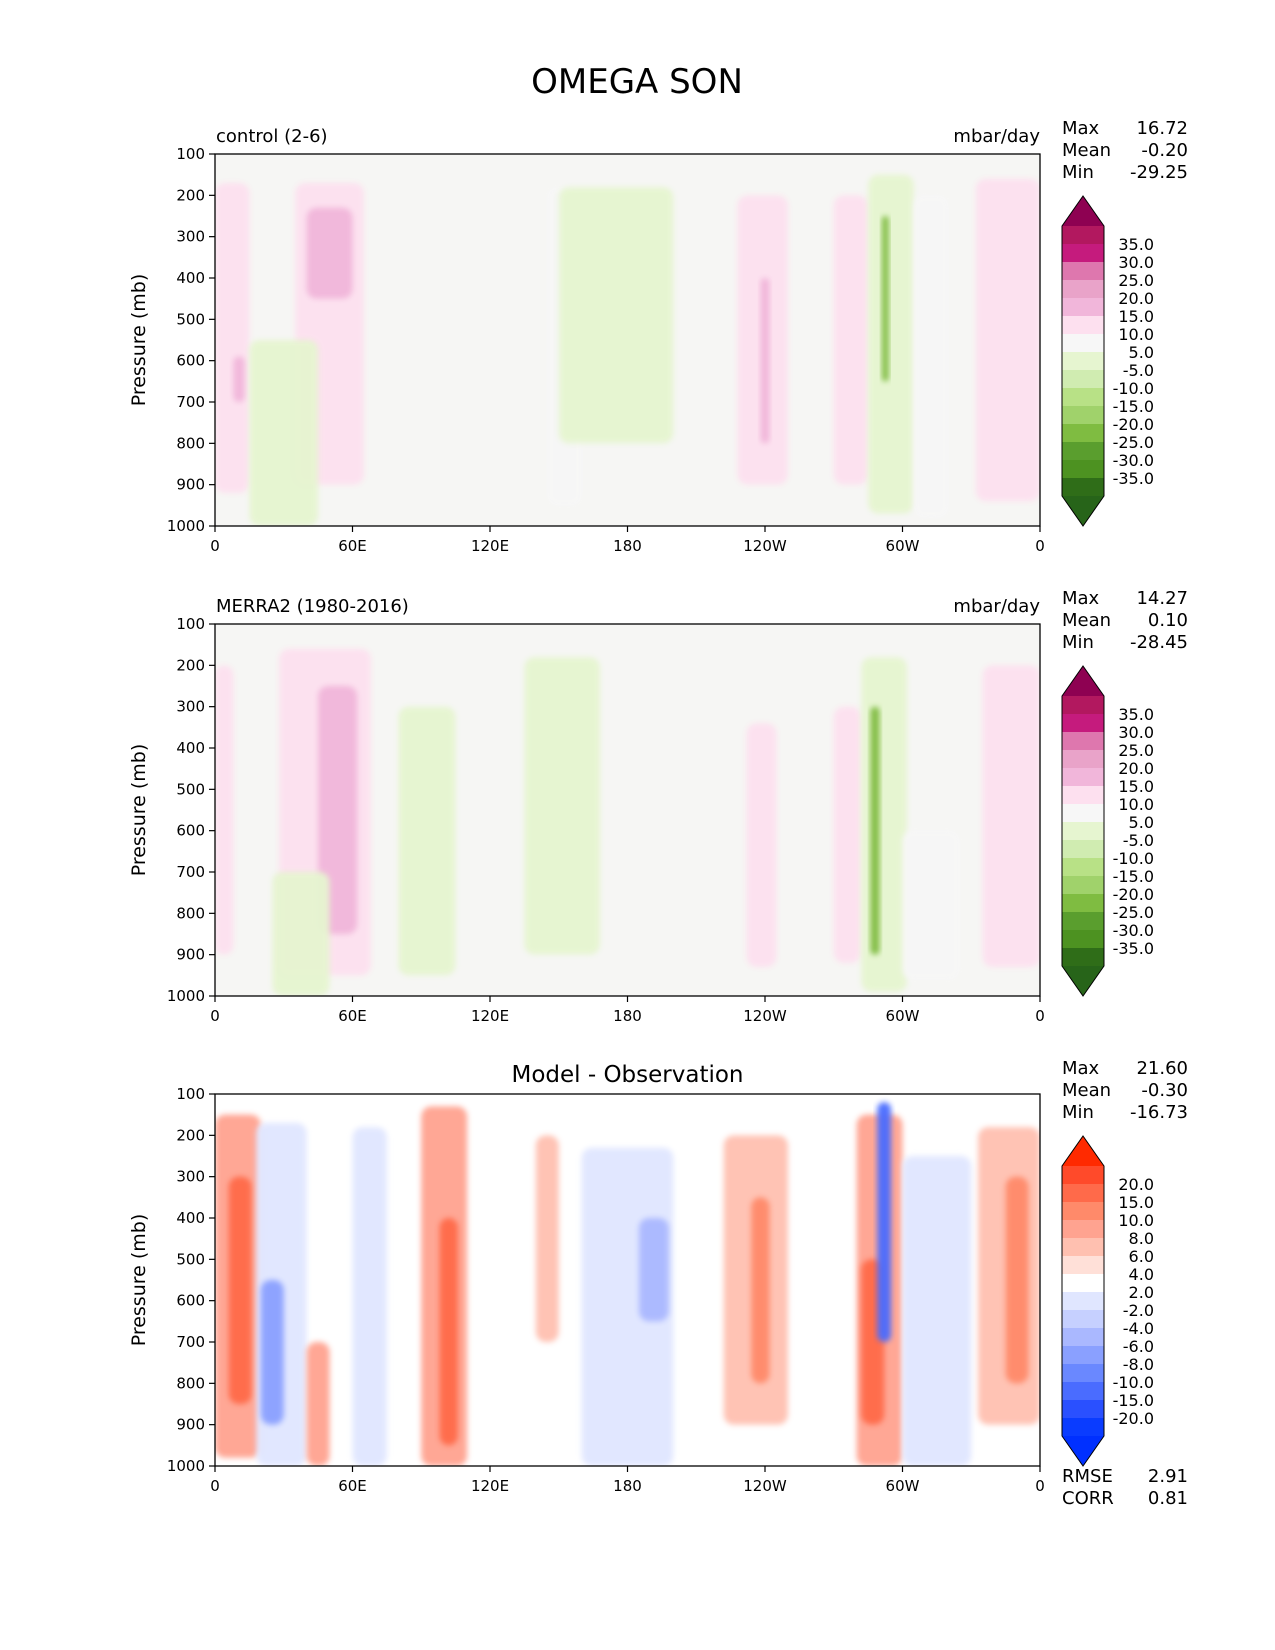 The height and width of the screenshot is (1650, 1275). What do you see at coordinates (1162, 598) in the screenshot?
I see `stat-max-value: 14.27` at bounding box center [1162, 598].